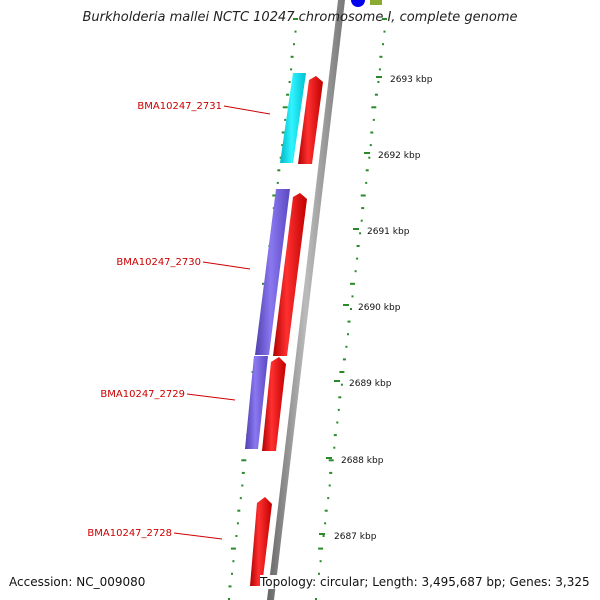 The height and width of the screenshot is (600, 600). Describe the element at coordinates (158, 262) in the screenshot. I see `gene-label-2730: BMA10247_2730` at that location.